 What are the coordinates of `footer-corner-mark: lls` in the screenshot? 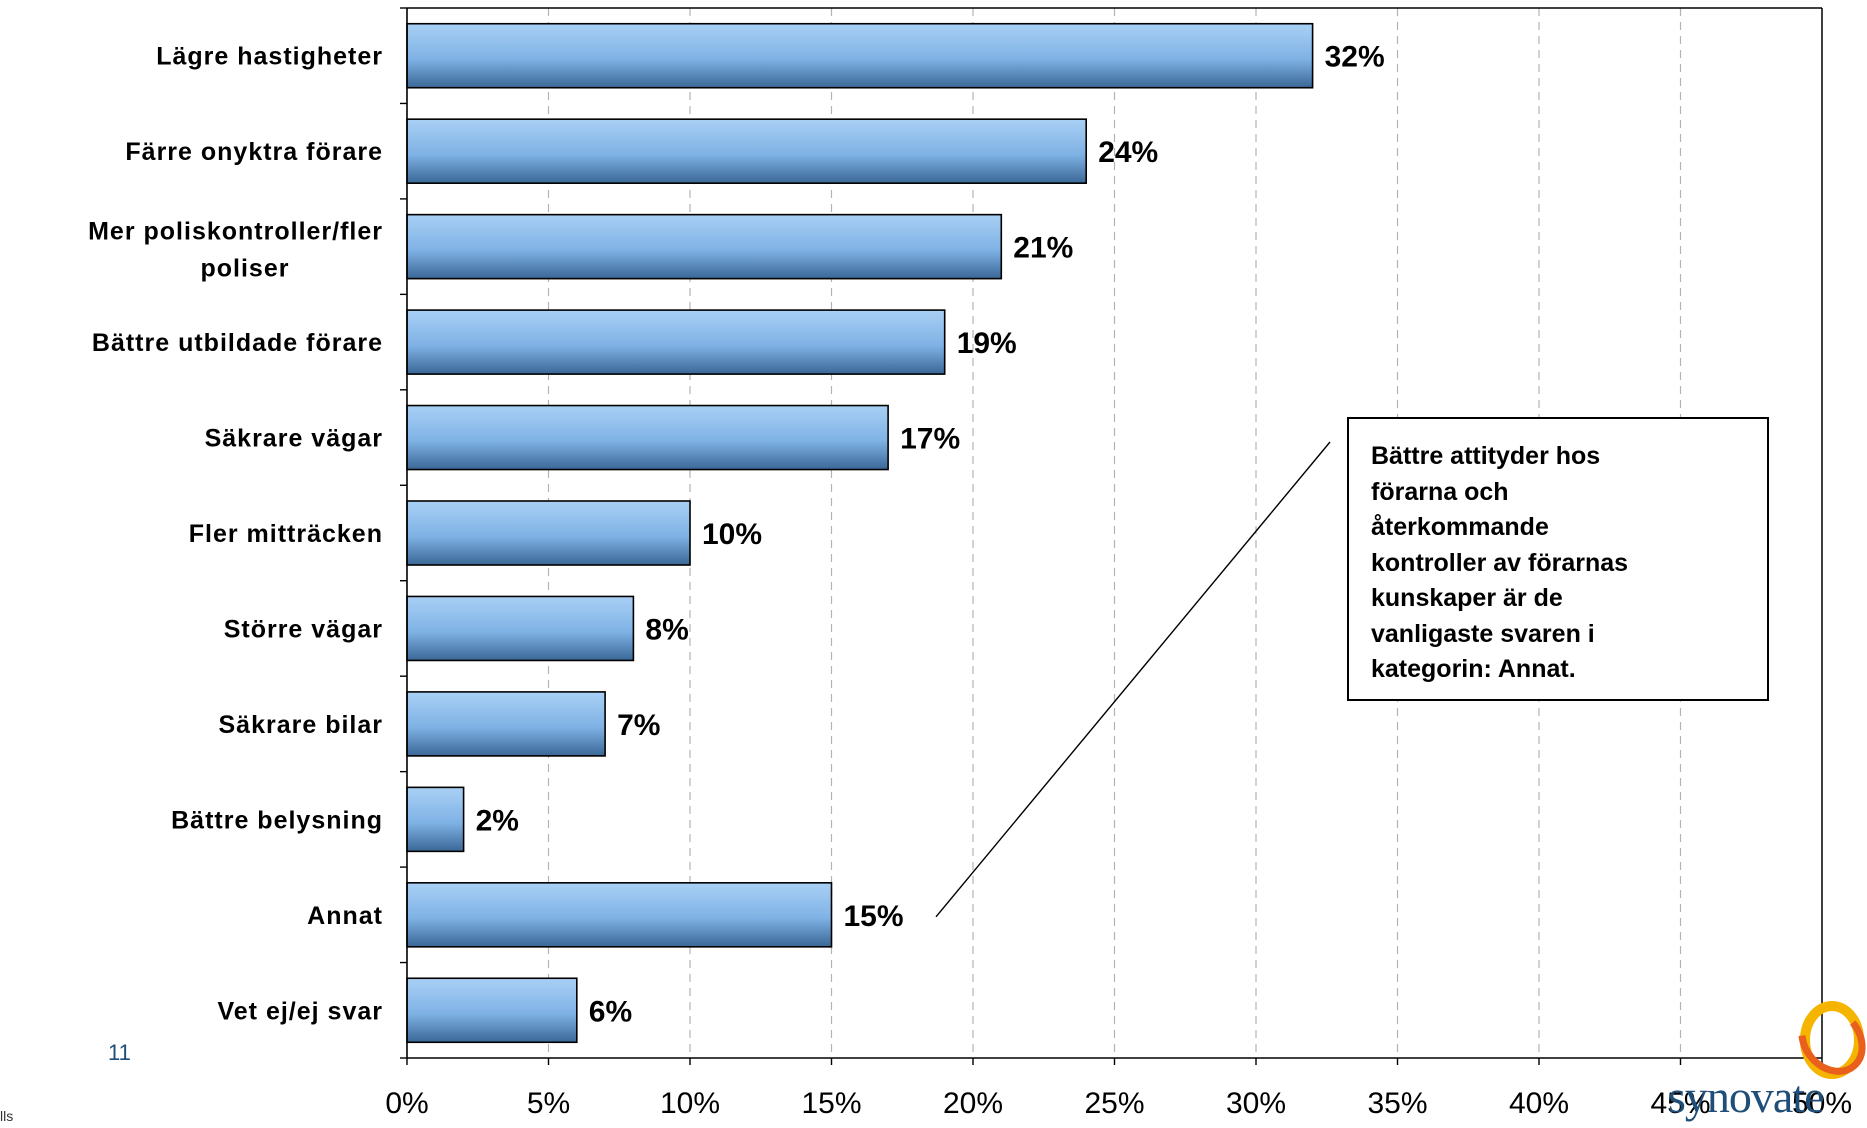 It's located at (7, 1116).